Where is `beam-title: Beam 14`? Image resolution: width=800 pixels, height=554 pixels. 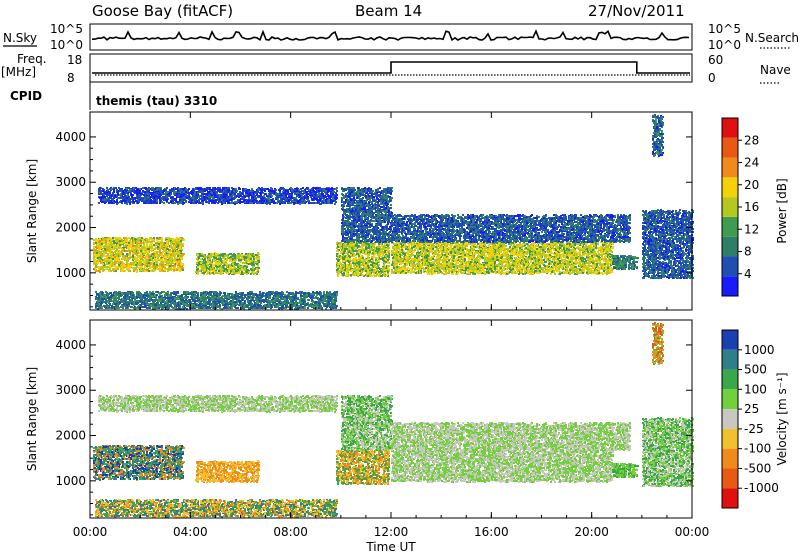 beam-title: Beam 14 is located at coordinates (388, 11).